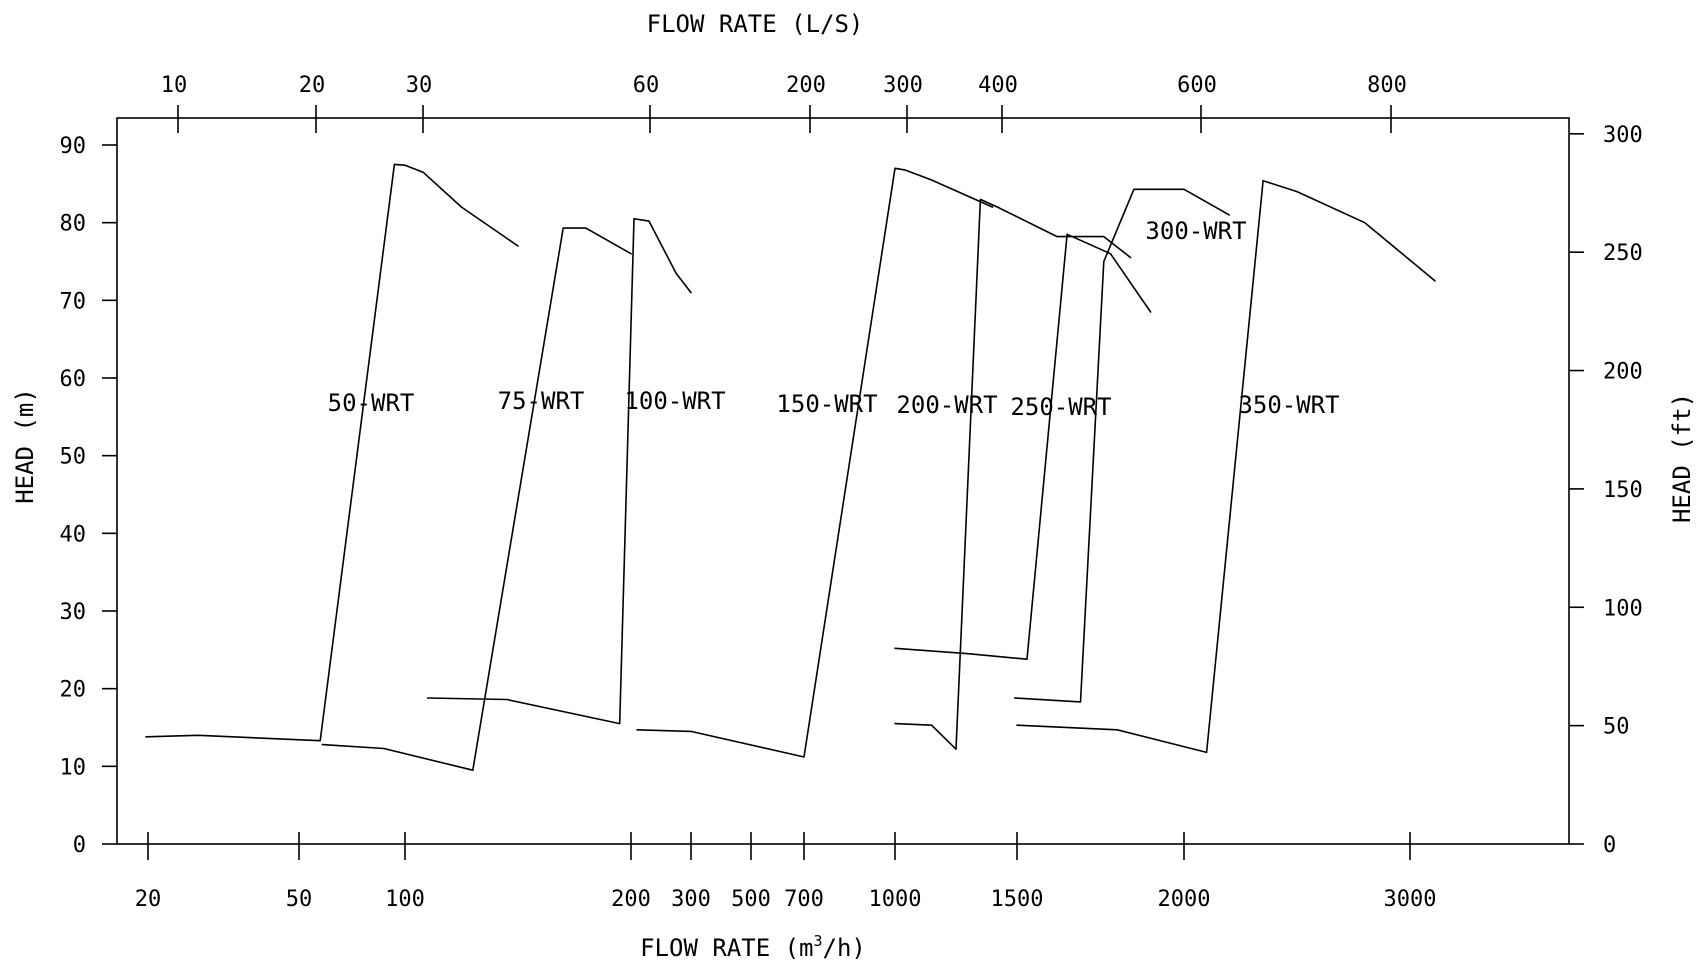 Image resolution: width=1698 pixels, height=964 pixels. What do you see at coordinates (1387, 85) in the screenshot?
I see `top-tick-label-800: 800` at bounding box center [1387, 85].